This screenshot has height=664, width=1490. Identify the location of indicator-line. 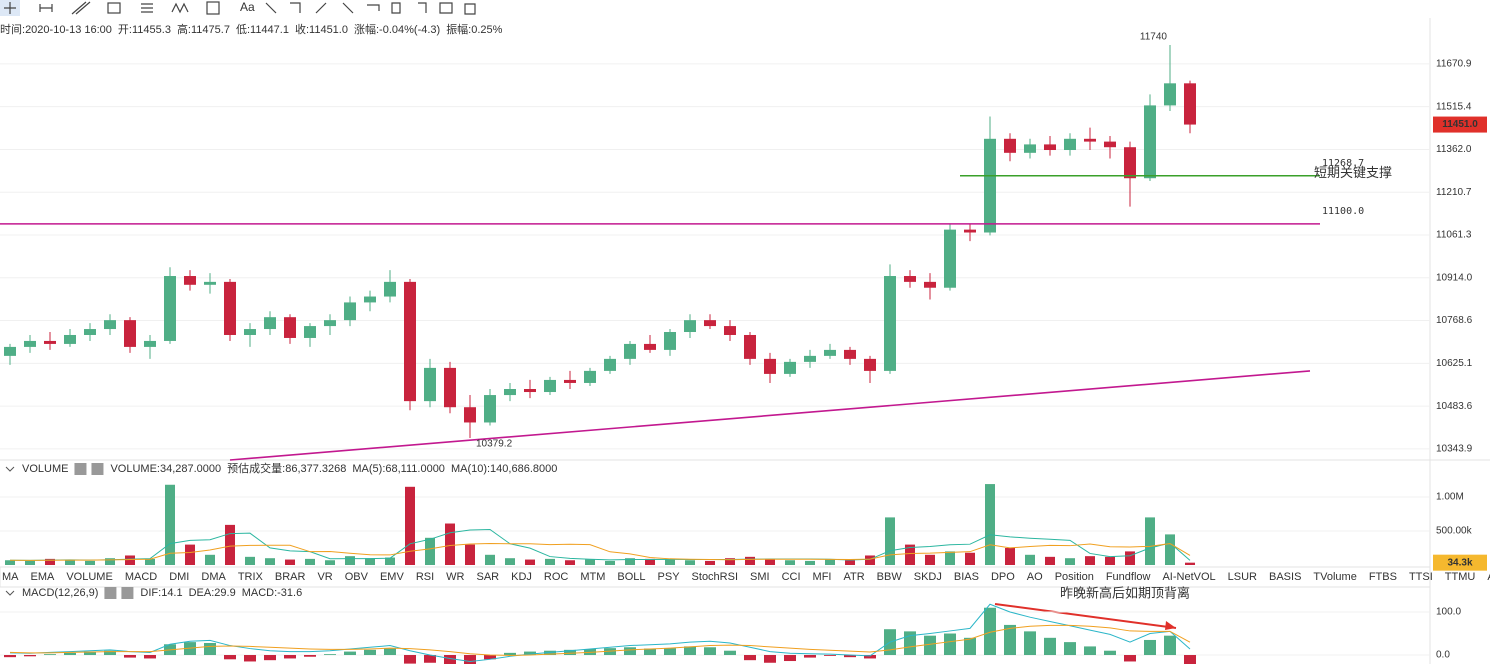
(600, 640).